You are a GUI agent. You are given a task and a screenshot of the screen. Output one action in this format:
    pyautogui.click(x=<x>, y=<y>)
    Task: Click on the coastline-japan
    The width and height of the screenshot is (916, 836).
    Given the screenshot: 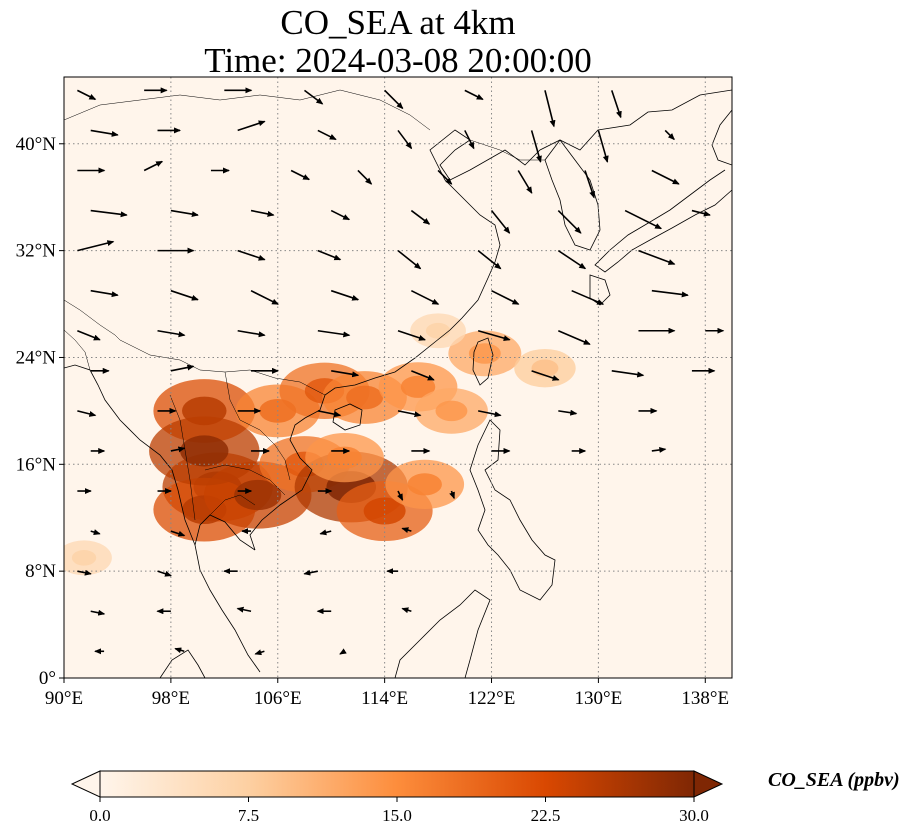 What is the action you would take?
    pyautogui.click(x=663, y=221)
    